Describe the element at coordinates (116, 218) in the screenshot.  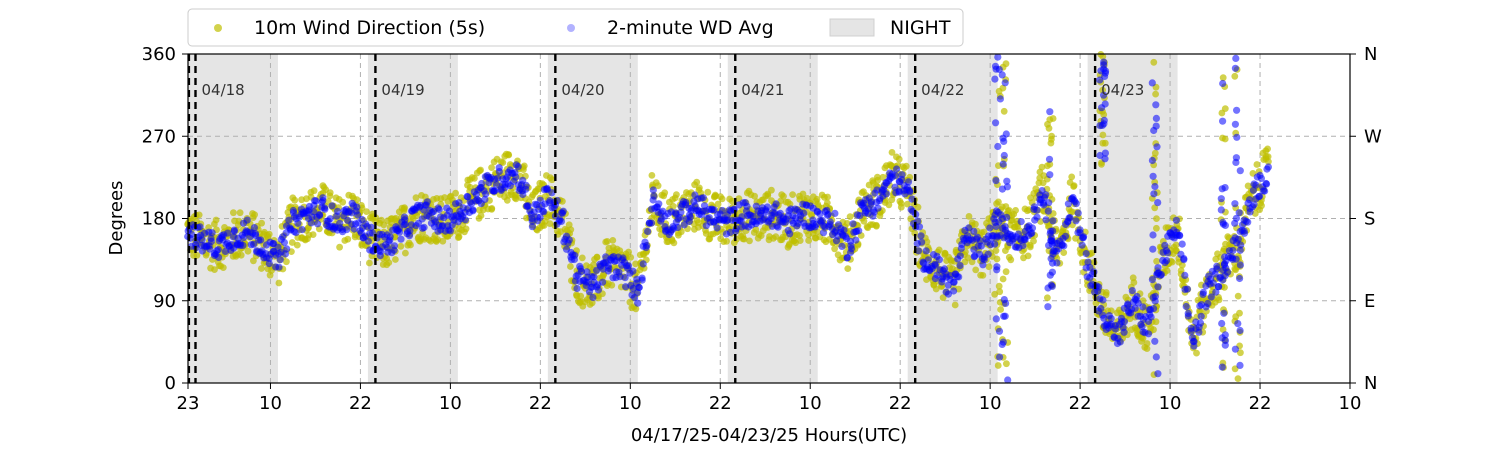
I see `y-axis-title: Degrees` at that location.